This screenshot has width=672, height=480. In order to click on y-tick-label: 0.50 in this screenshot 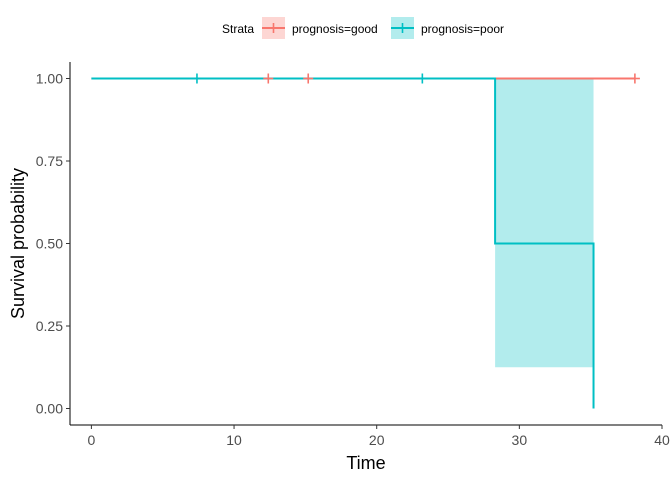, I will do `click(49, 244)`.